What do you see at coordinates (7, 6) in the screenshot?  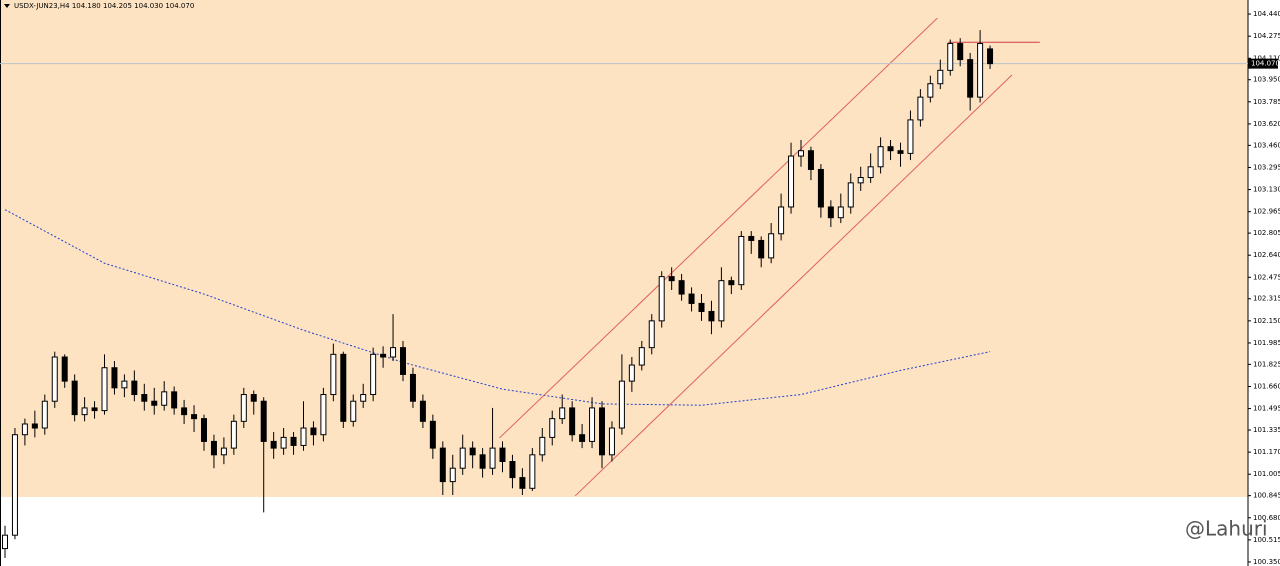 I see `title-icon` at bounding box center [7, 6].